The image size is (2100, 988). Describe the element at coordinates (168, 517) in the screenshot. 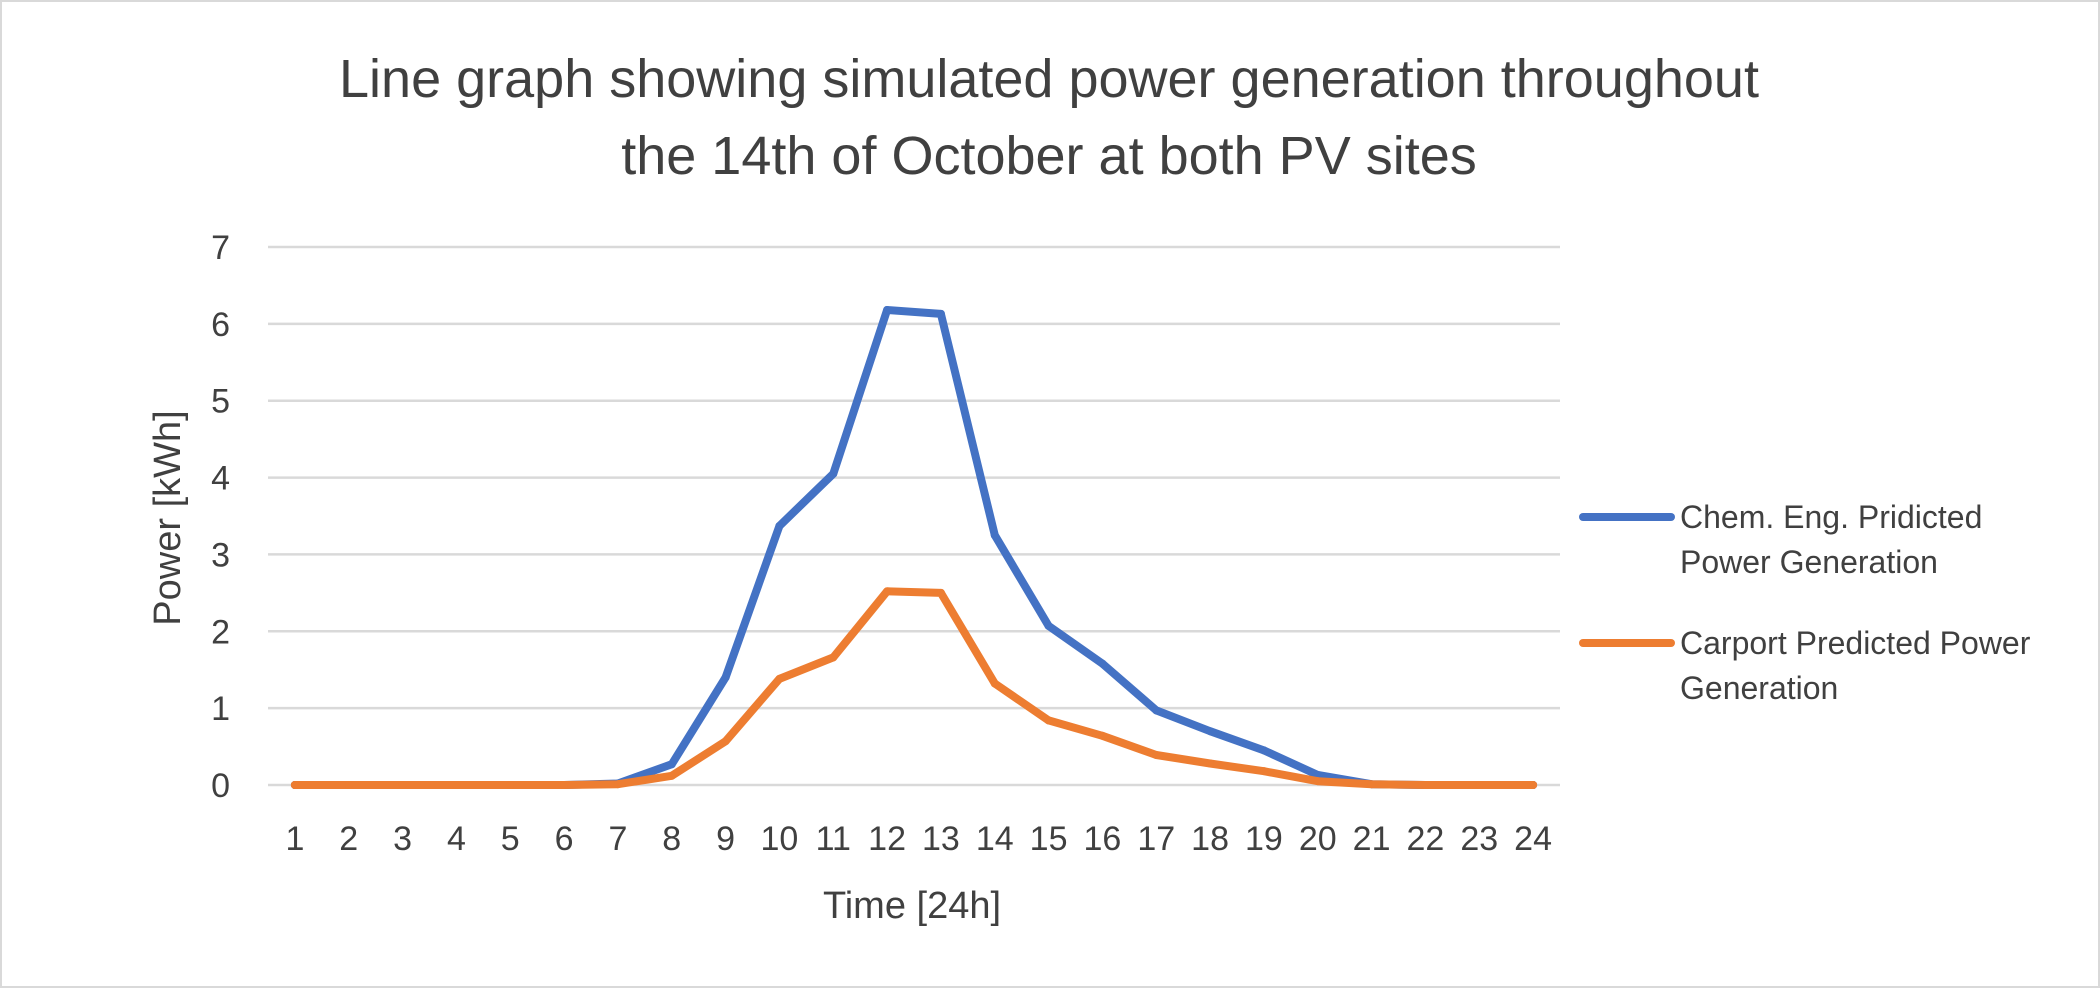

I see `y-axis-title: Power [kWh]` at that location.